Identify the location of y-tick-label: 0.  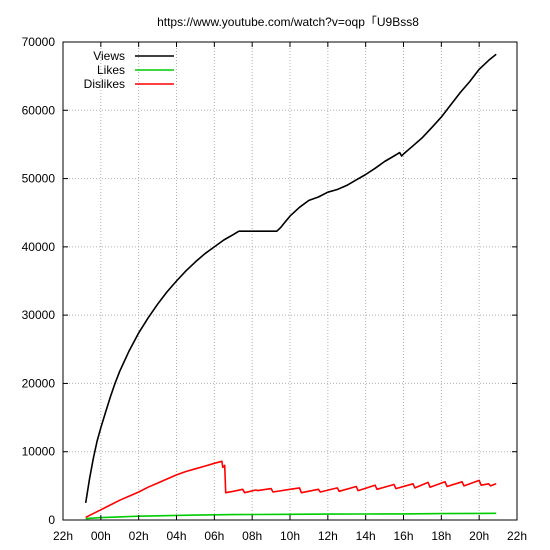
(51, 520).